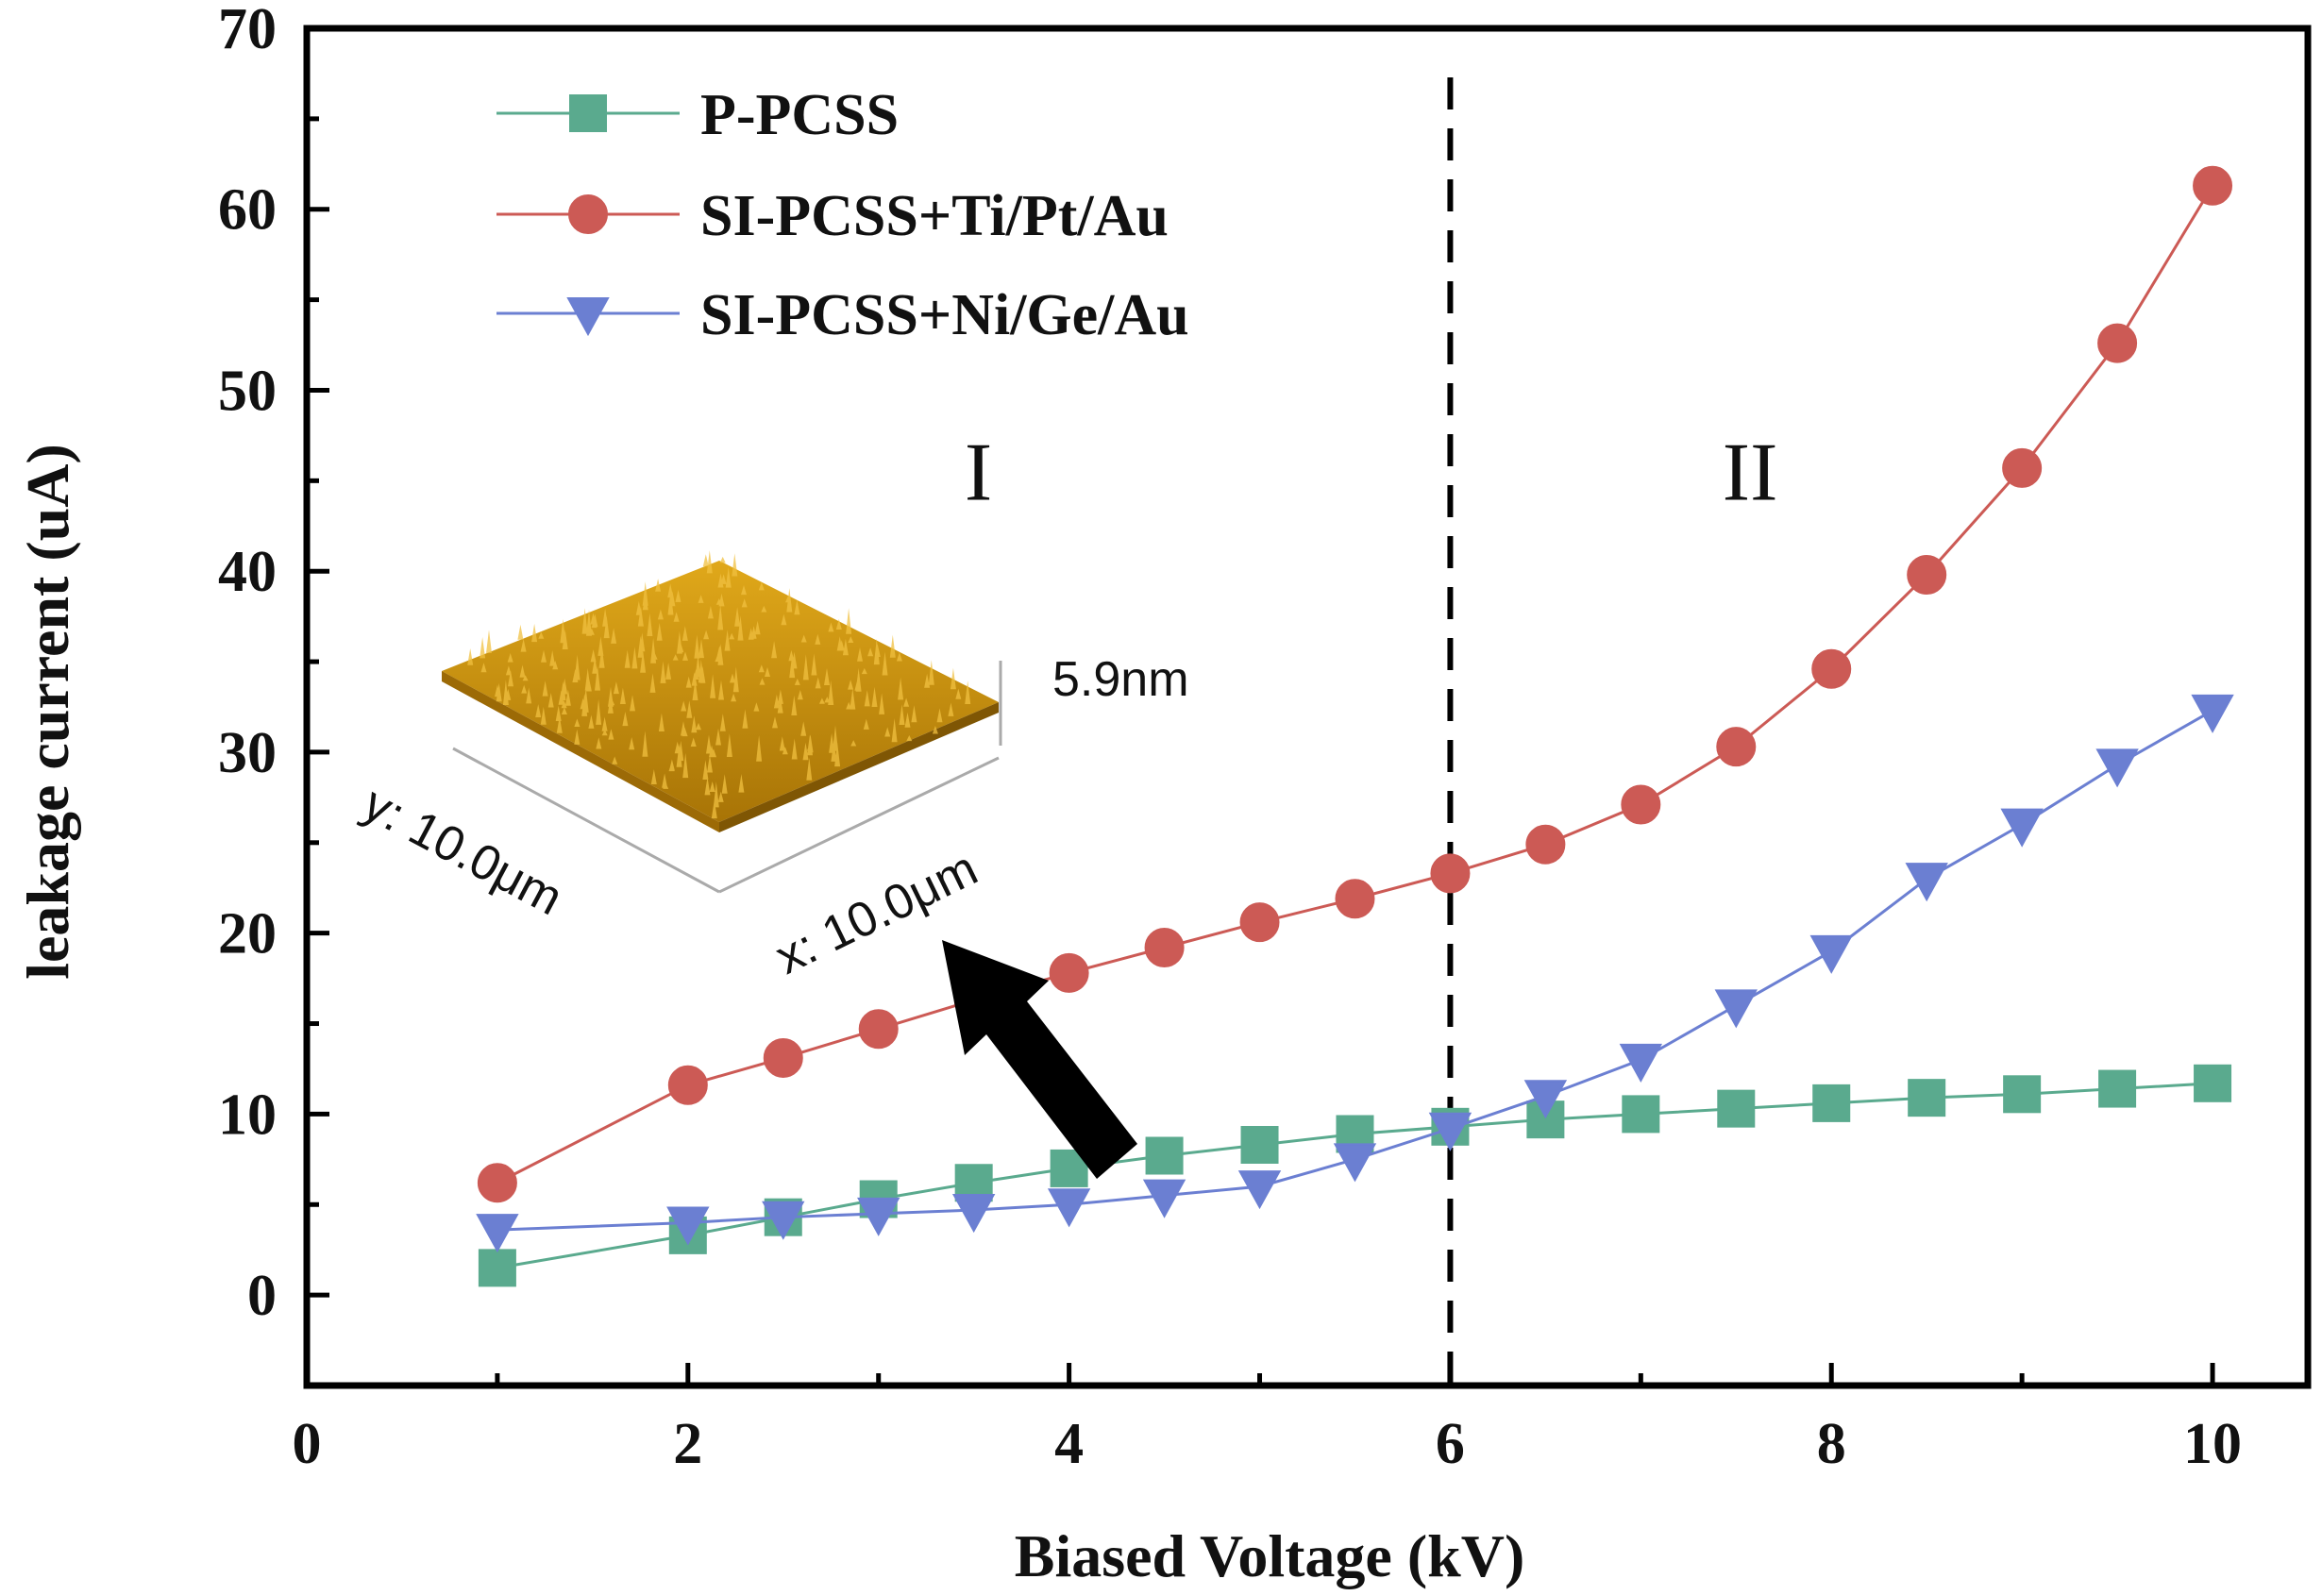  What do you see at coordinates (859, 767) in the screenshot?
I see `surface-side-right` at bounding box center [859, 767].